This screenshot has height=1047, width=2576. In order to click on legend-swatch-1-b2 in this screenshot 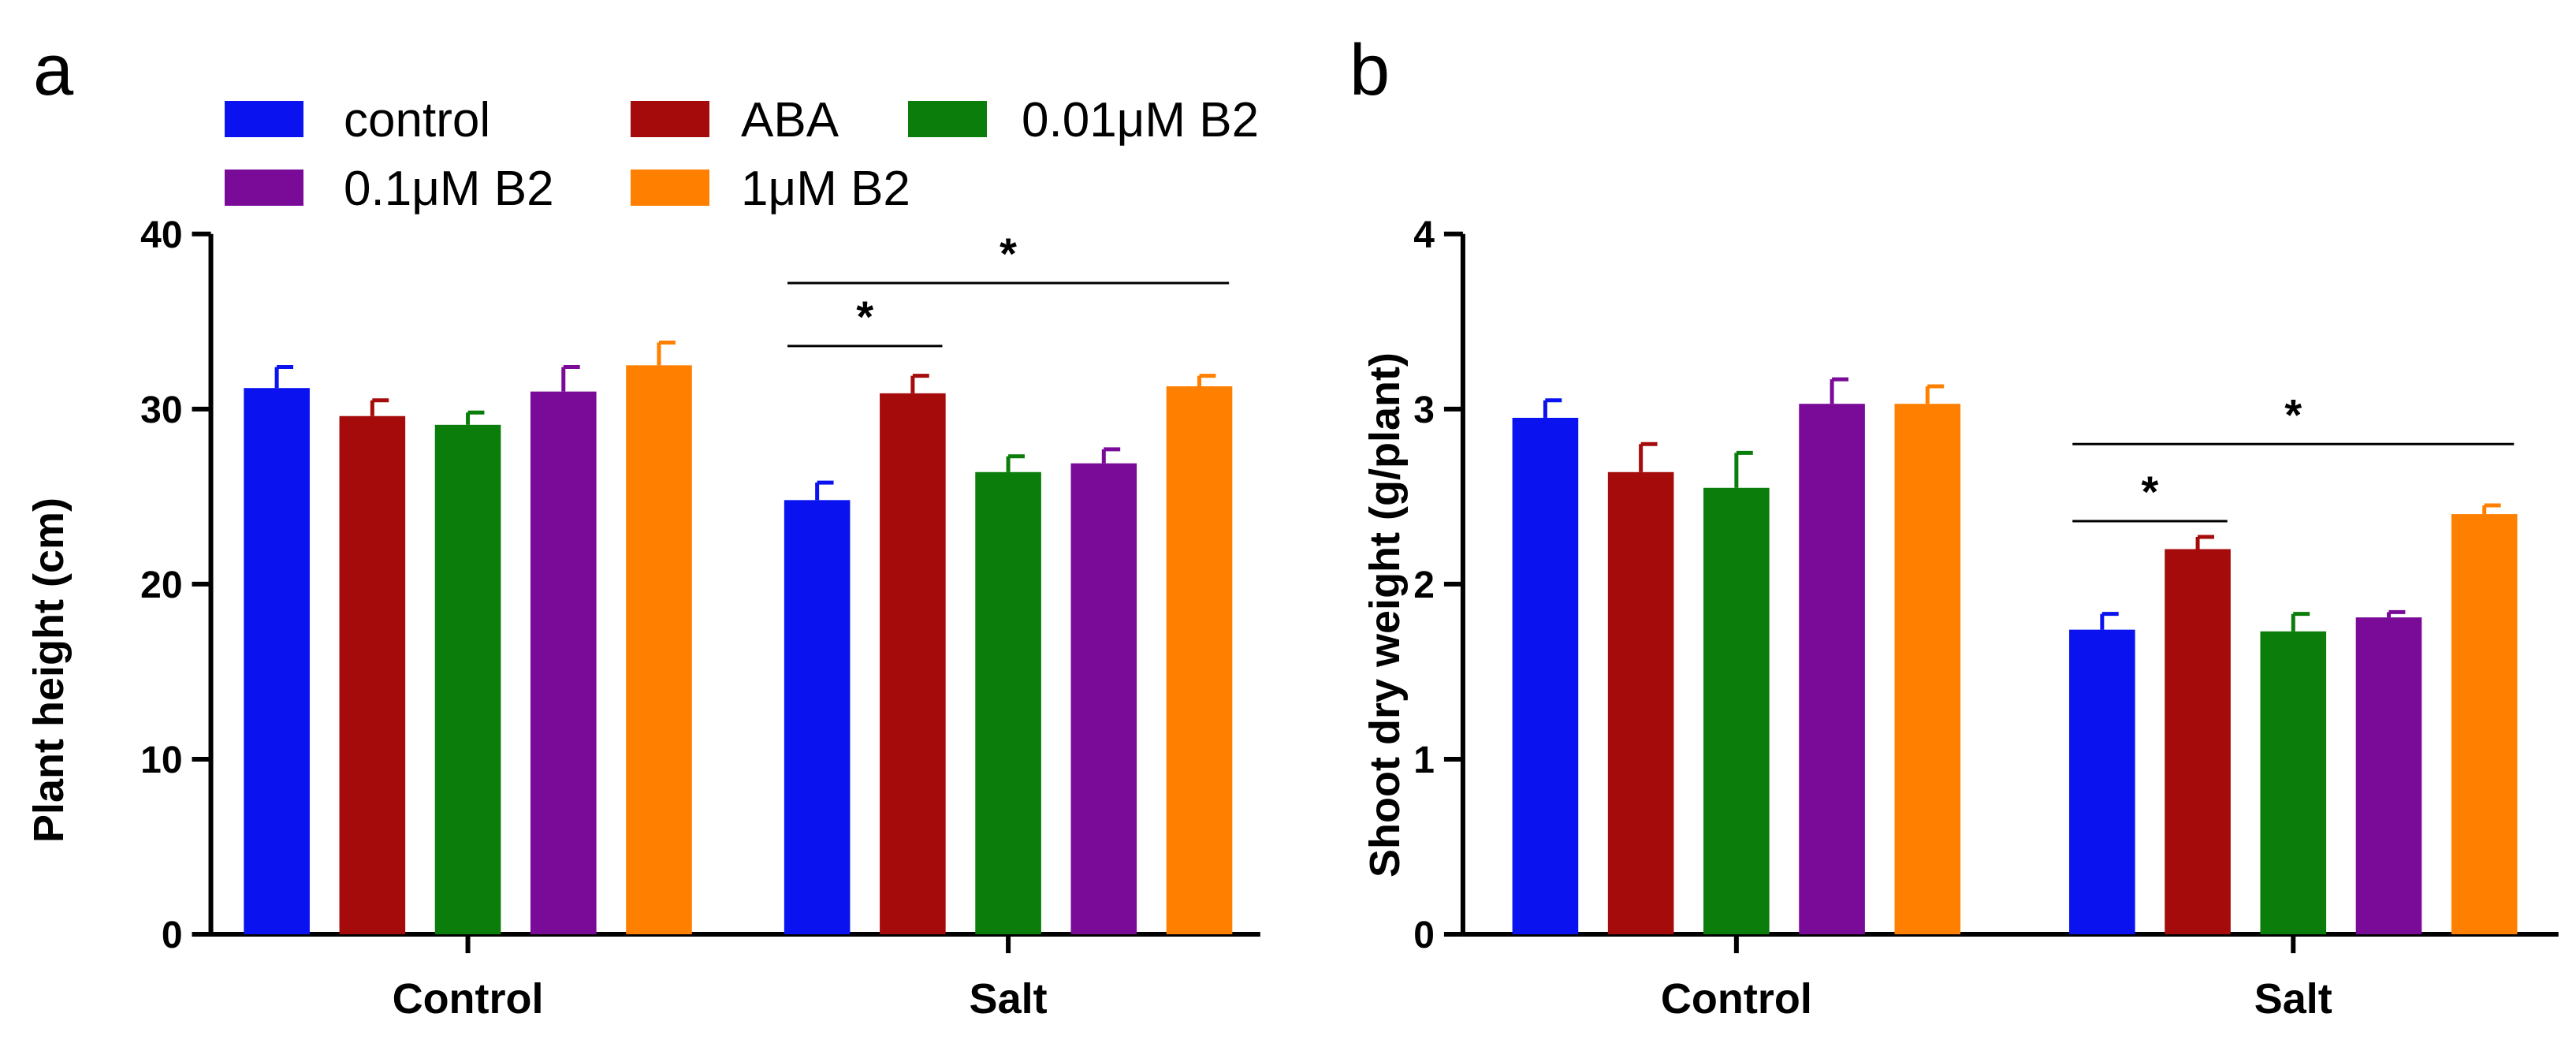, I will do `click(670, 188)`.